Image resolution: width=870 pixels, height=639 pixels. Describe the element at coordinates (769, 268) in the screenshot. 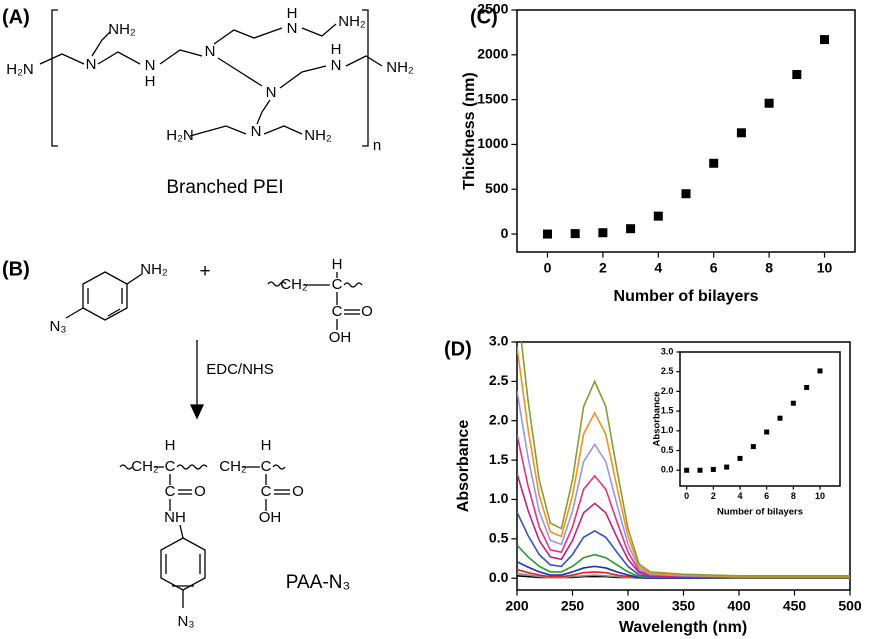

I see `x-tick-label: 8` at that location.